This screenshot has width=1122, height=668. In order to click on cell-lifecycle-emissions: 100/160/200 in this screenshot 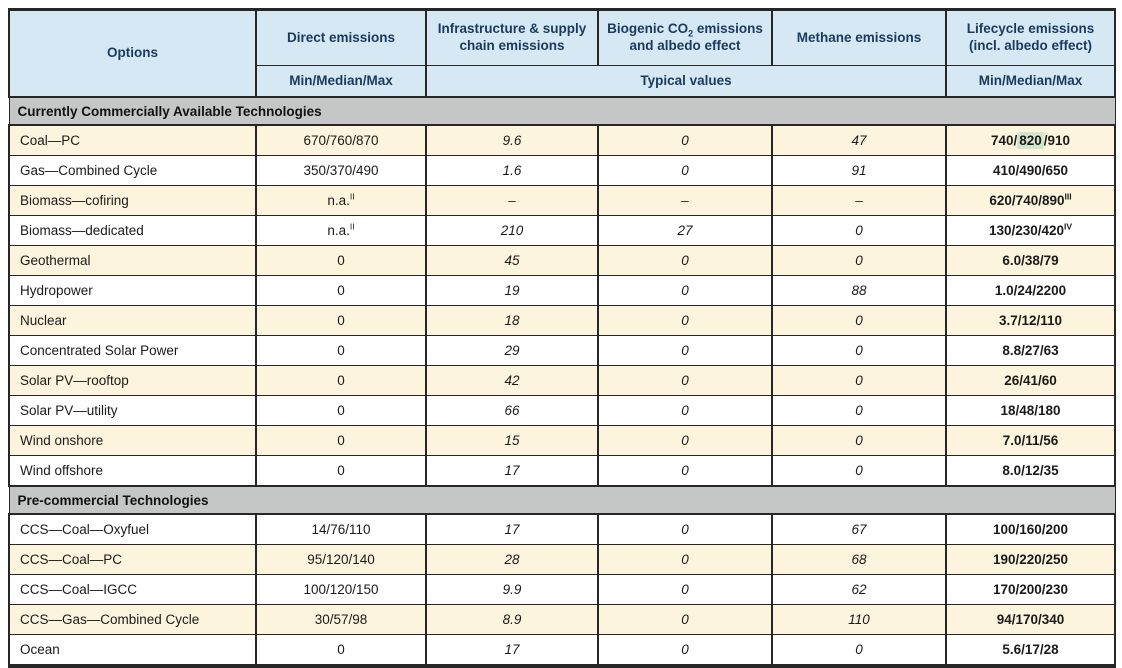, I will do `click(1030, 529)`.